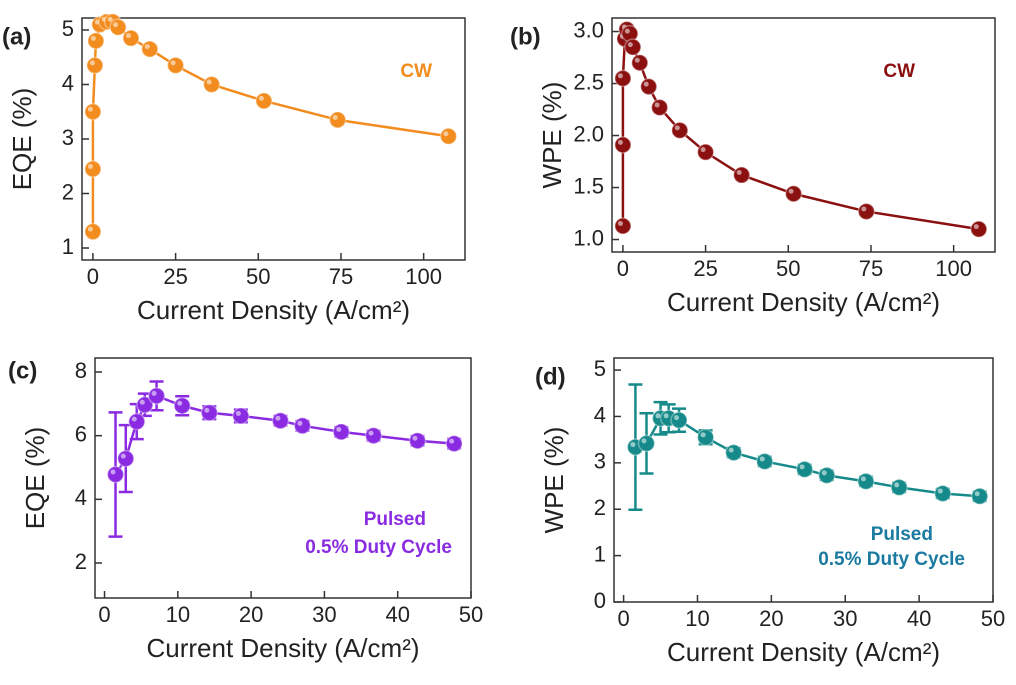 The height and width of the screenshot is (685, 1016). I want to click on y-tick-label: 8, so click(81, 370).